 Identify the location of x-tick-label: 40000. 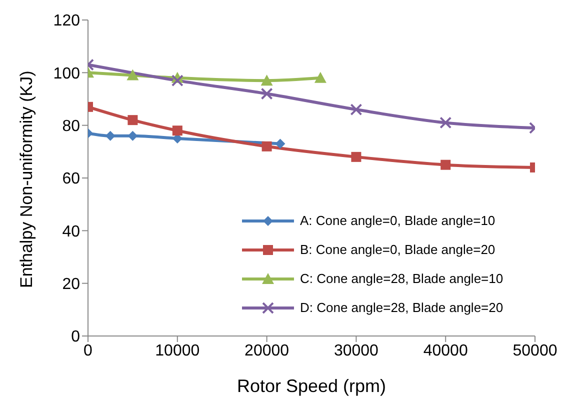
(445, 351).